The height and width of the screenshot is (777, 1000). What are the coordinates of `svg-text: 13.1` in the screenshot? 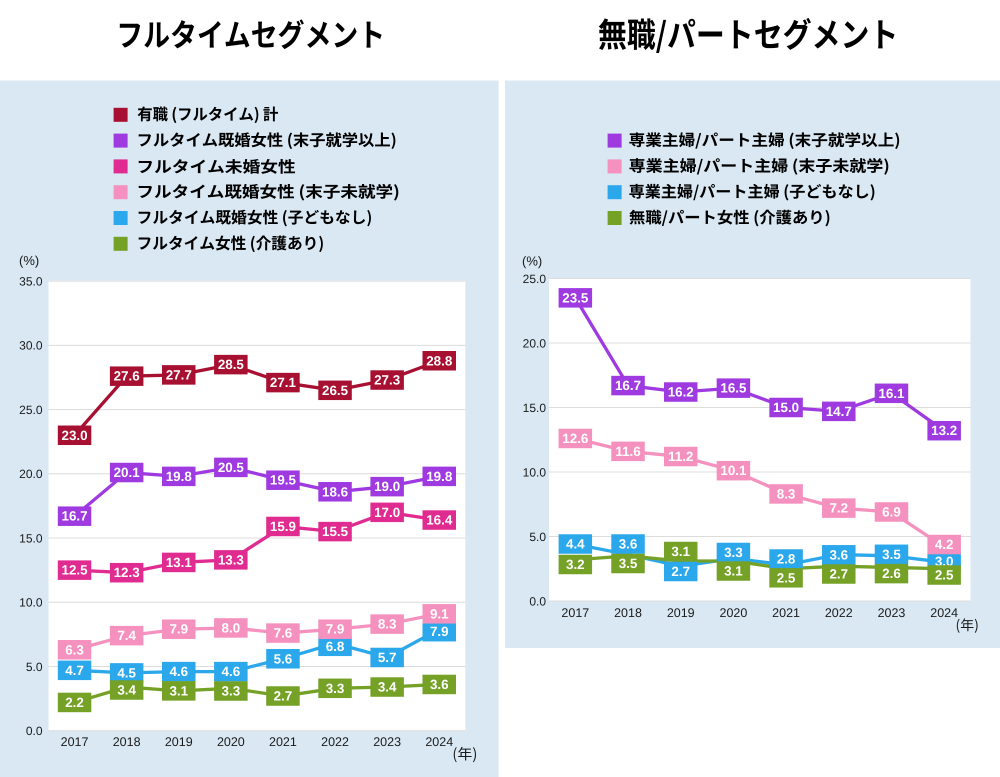 It's located at (179, 562).